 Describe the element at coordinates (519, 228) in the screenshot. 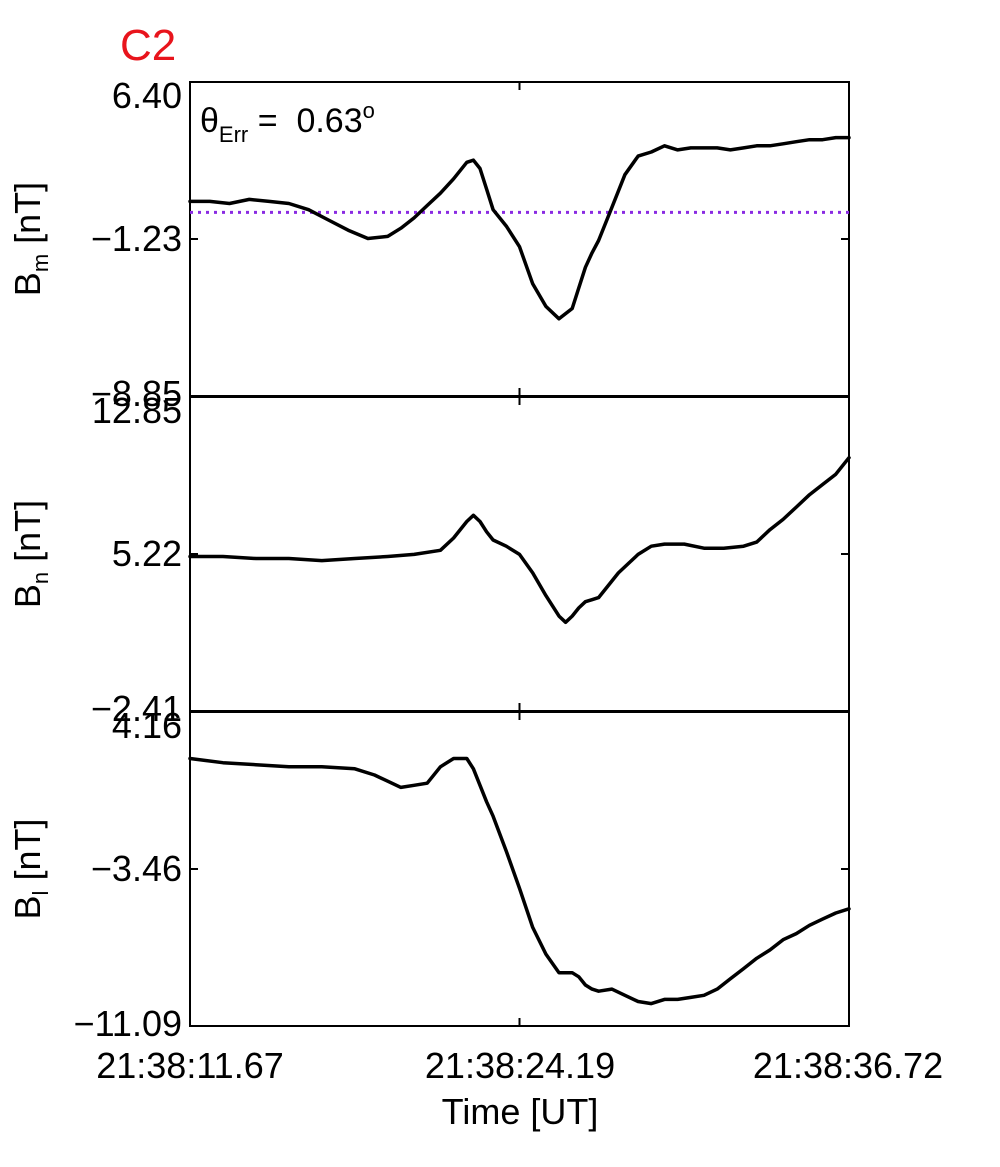

I see `bm-series-line` at that location.